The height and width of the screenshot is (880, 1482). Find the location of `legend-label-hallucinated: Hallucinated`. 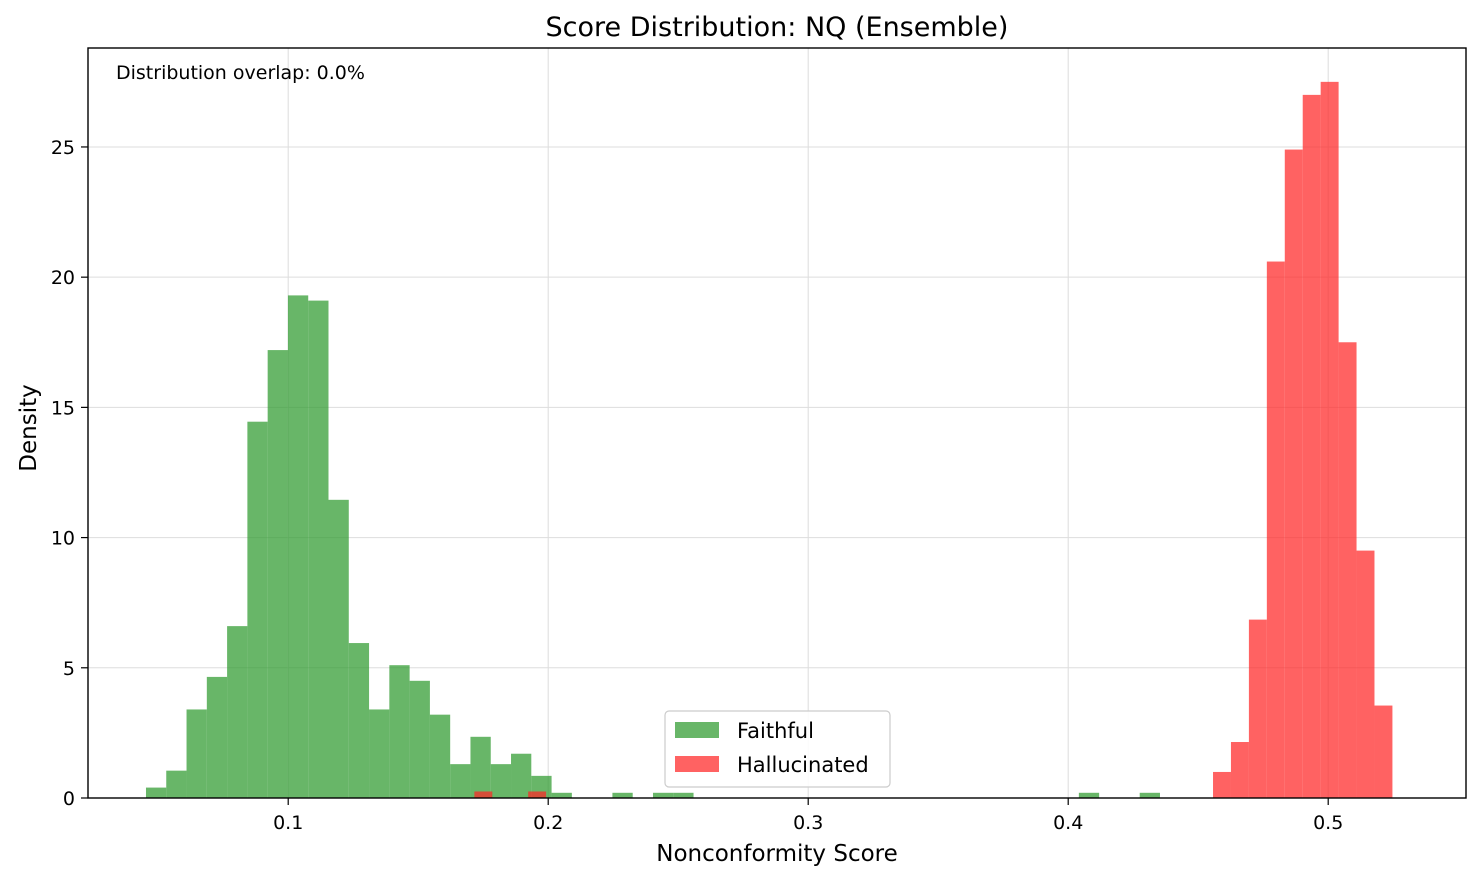

legend-label-hallucinated: Hallucinated is located at coordinates (803, 765).